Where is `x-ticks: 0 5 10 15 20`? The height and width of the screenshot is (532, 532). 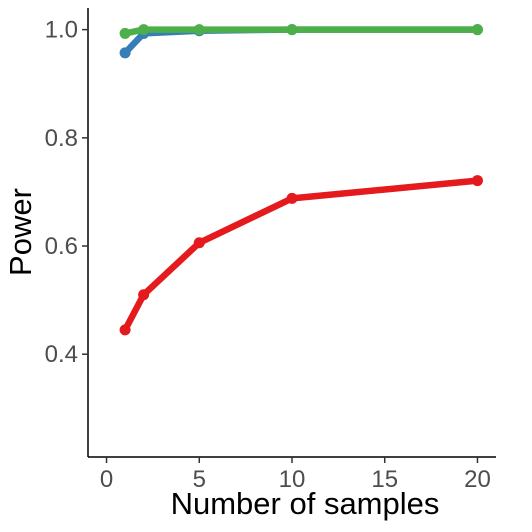 x-ticks: 0 5 10 15 20 is located at coordinates (295, 475).